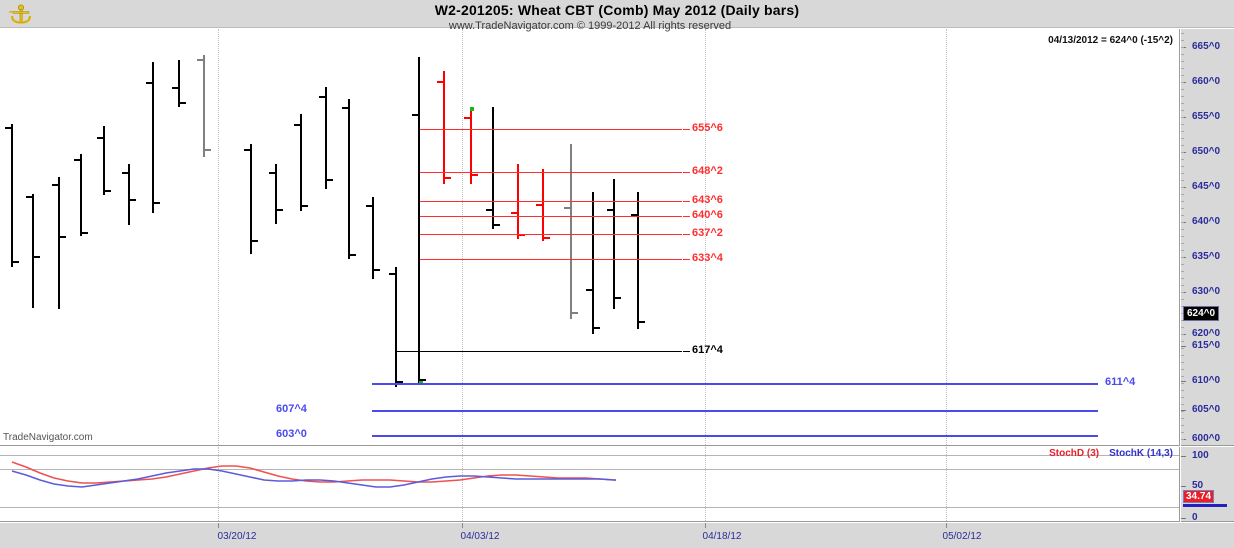  What do you see at coordinates (1201, 313) in the screenshot?
I see `current-price-marker: 624^0` at bounding box center [1201, 313].